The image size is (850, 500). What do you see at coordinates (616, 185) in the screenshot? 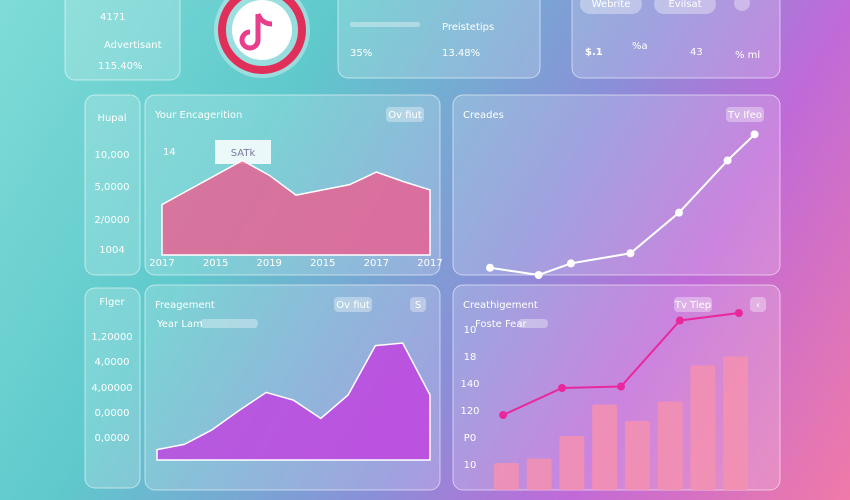
I see `chart-panel` at bounding box center [616, 185].